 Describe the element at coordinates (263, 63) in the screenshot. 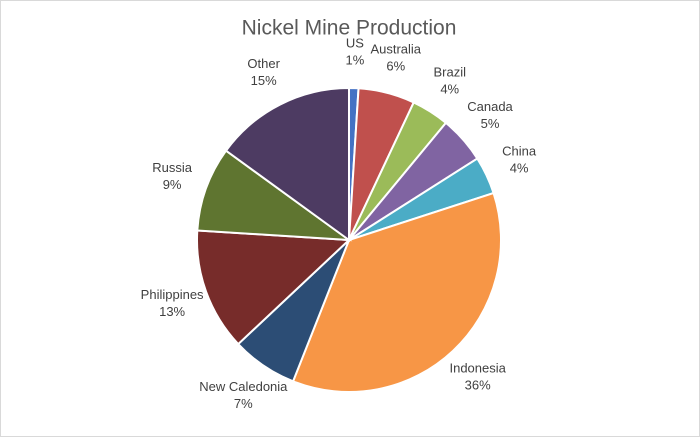

I see `slice-label: Other` at that location.